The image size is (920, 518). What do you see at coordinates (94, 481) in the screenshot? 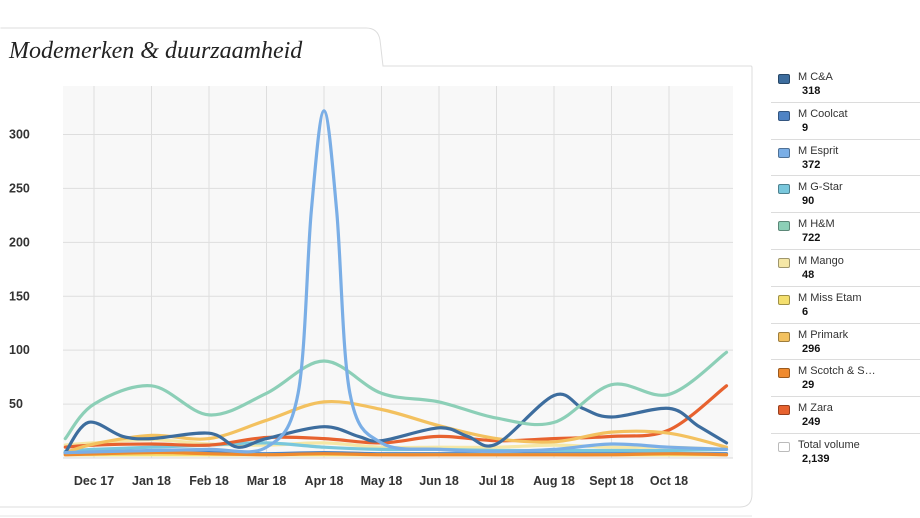
I see `x-tick-label: Dec 17` at bounding box center [94, 481].